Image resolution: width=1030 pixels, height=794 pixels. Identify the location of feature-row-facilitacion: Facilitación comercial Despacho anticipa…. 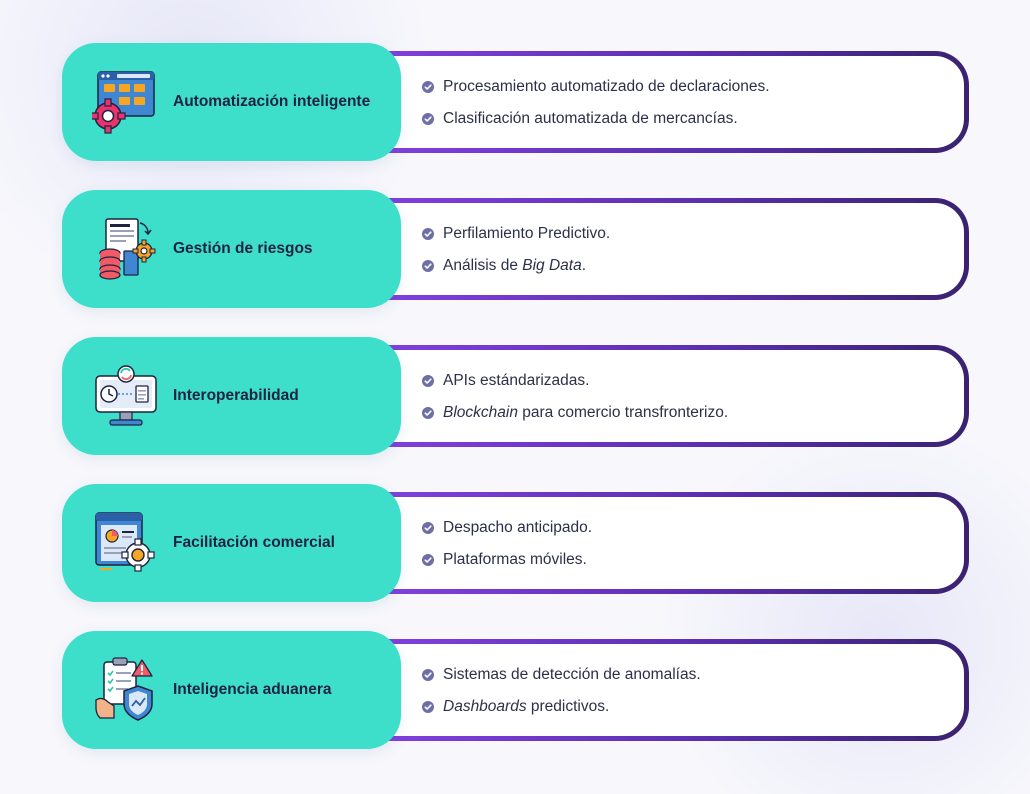
(516, 543).